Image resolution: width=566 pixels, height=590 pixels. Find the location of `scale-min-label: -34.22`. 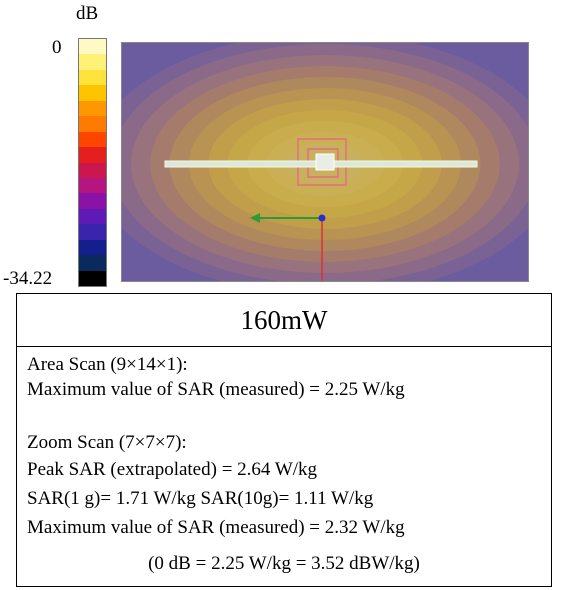

scale-min-label: -34.22 is located at coordinates (28, 278).